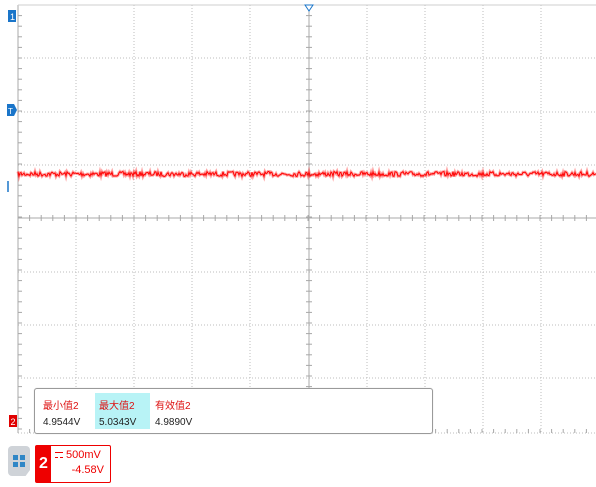 The image size is (596, 487). I want to click on trigger-level-marker: T, so click(12, 110).